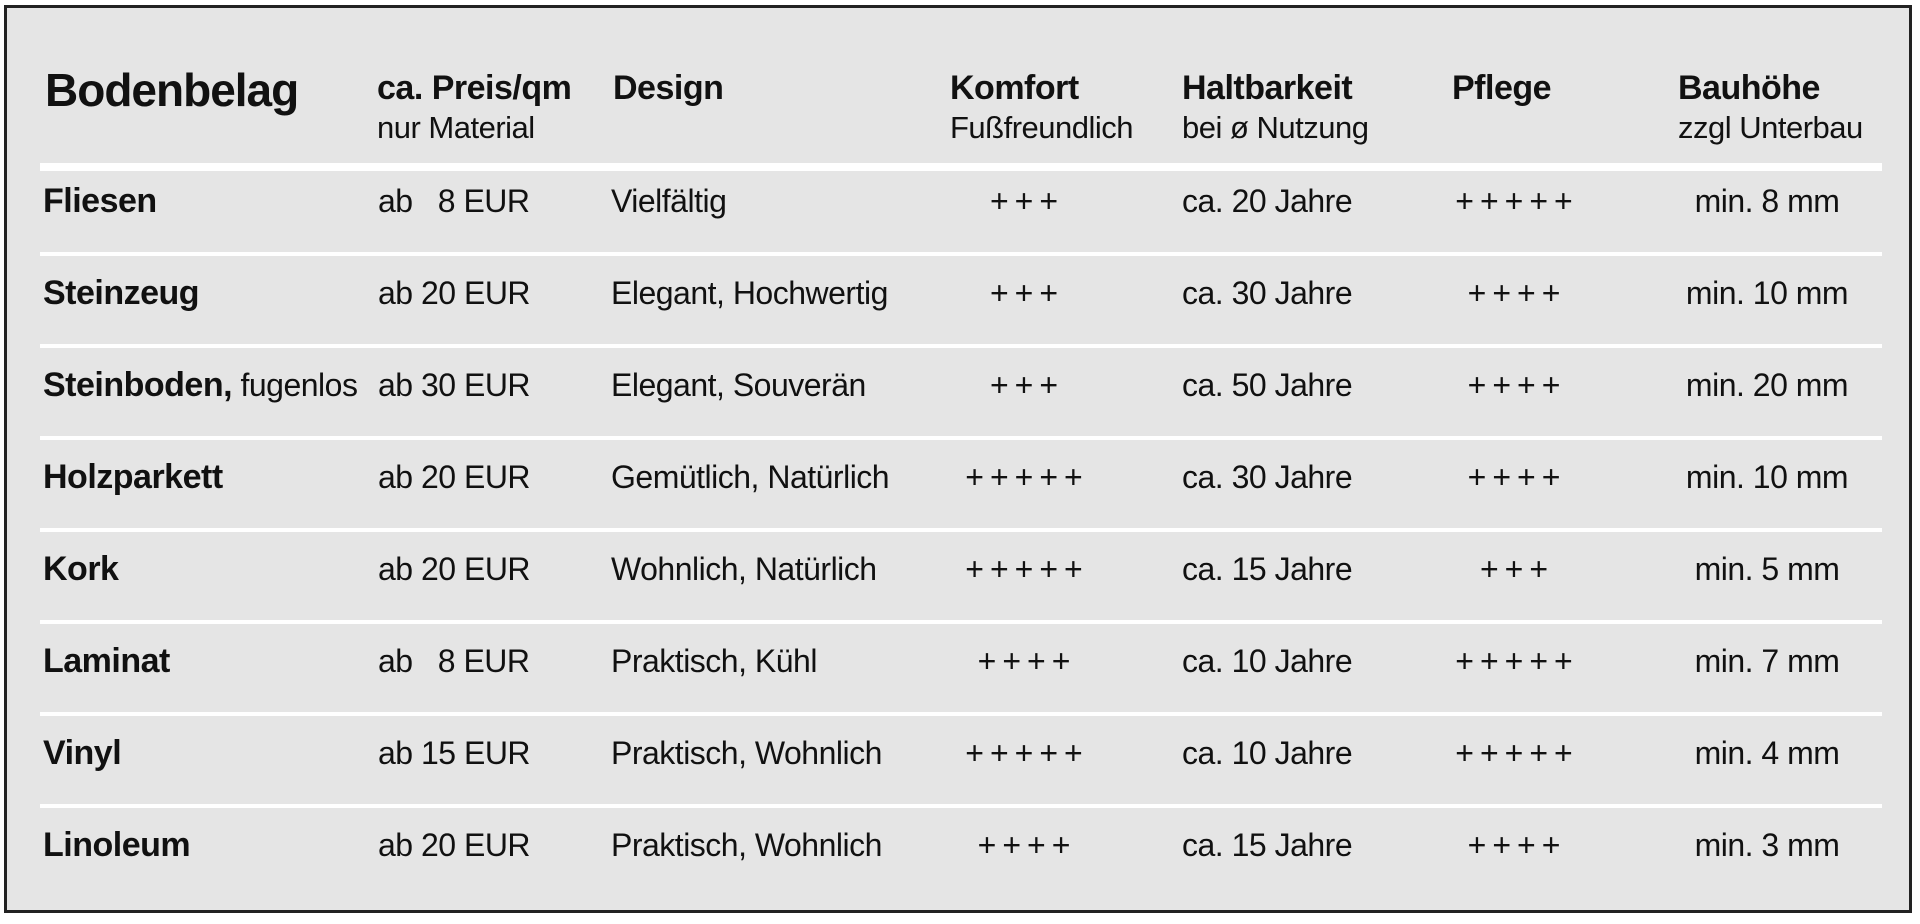  What do you see at coordinates (1749, 88) in the screenshot?
I see `header-height-label: Bauhöhe` at bounding box center [1749, 88].